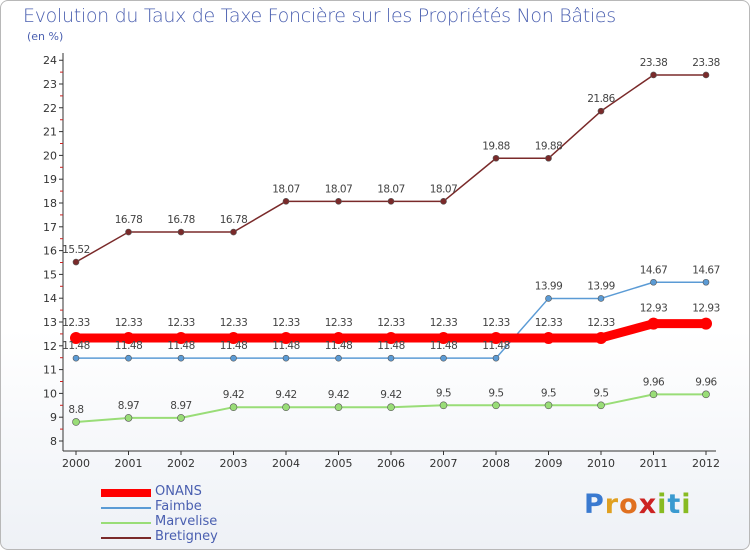 This screenshot has height=550, width=750. What do you see at coordinates (128, 406) in the screenshot?
I see `data-label-marvelise: 8.97` at bounding box center [128, 406].